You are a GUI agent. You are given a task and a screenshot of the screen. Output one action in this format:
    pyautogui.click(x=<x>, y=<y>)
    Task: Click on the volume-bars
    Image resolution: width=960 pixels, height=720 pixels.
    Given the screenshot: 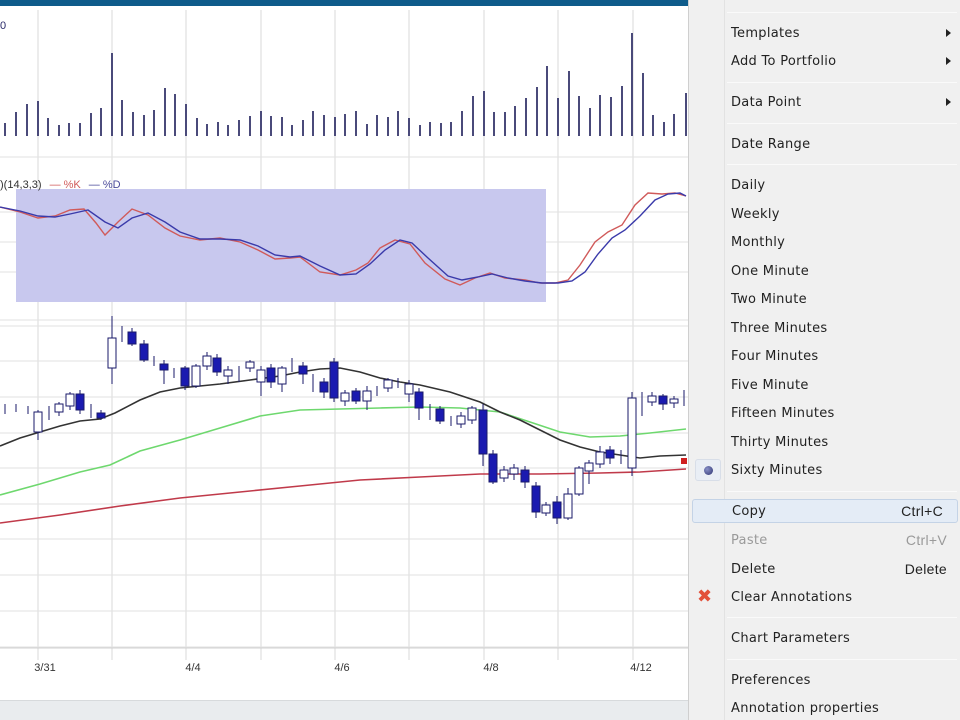 What is the action you would take?
    pyautogui.click(x=345, y=84)
    